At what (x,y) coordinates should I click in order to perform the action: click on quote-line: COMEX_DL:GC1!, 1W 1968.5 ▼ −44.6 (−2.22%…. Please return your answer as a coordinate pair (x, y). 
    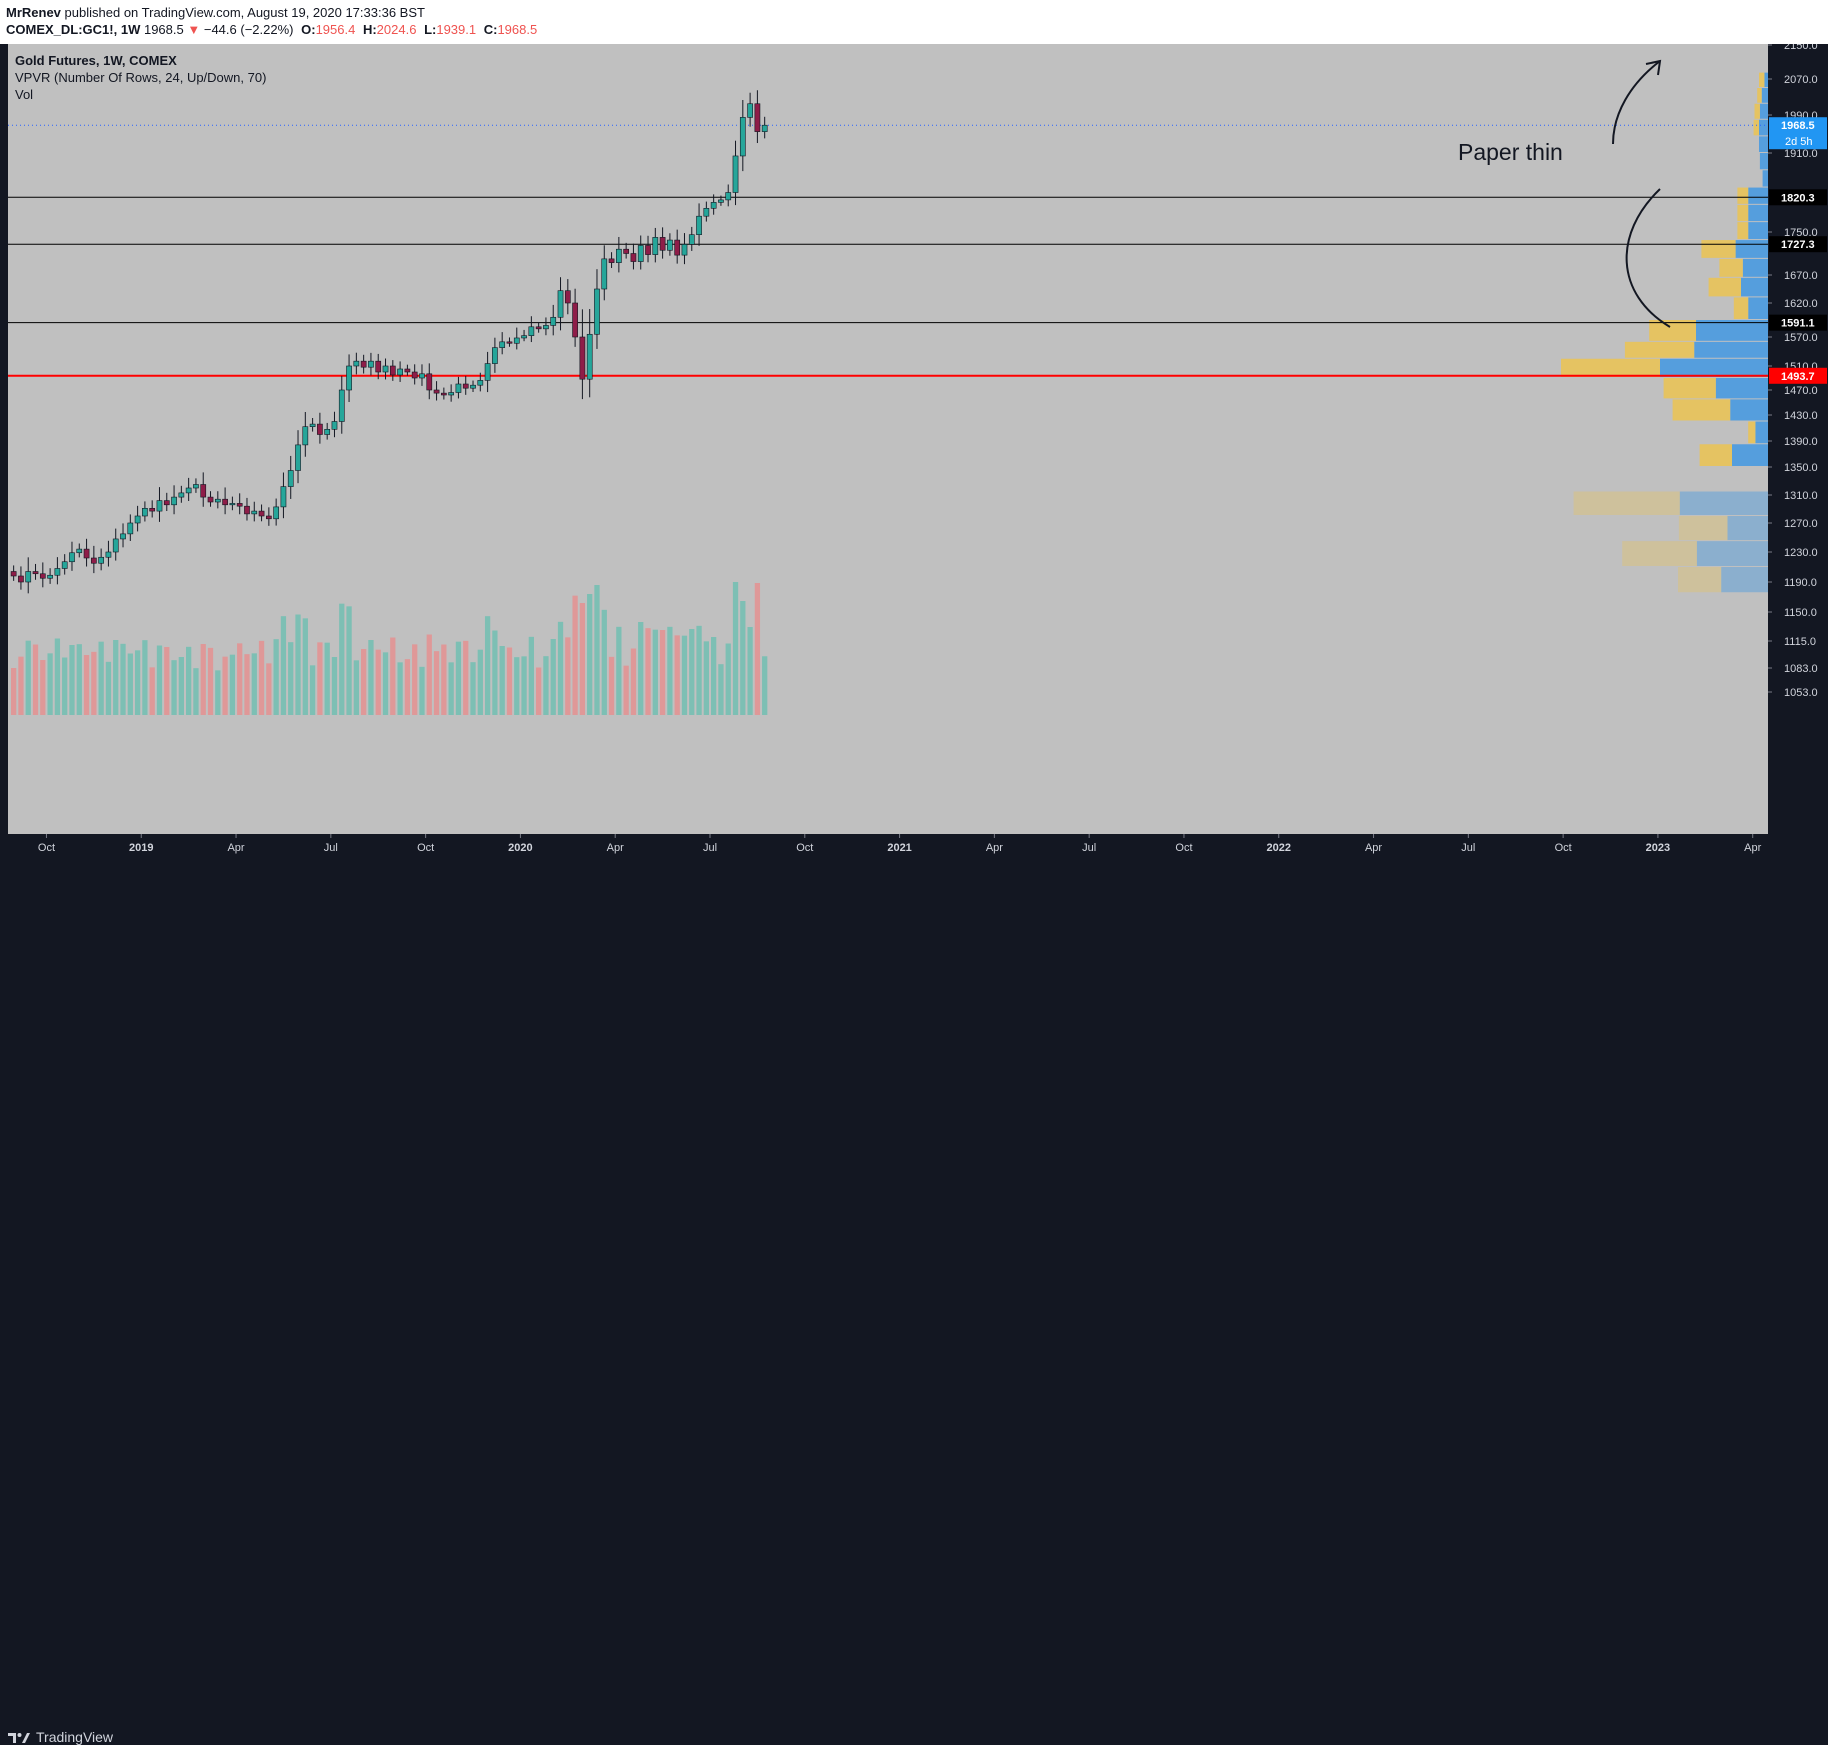
    Looking at the image, I should click on (271, 29).